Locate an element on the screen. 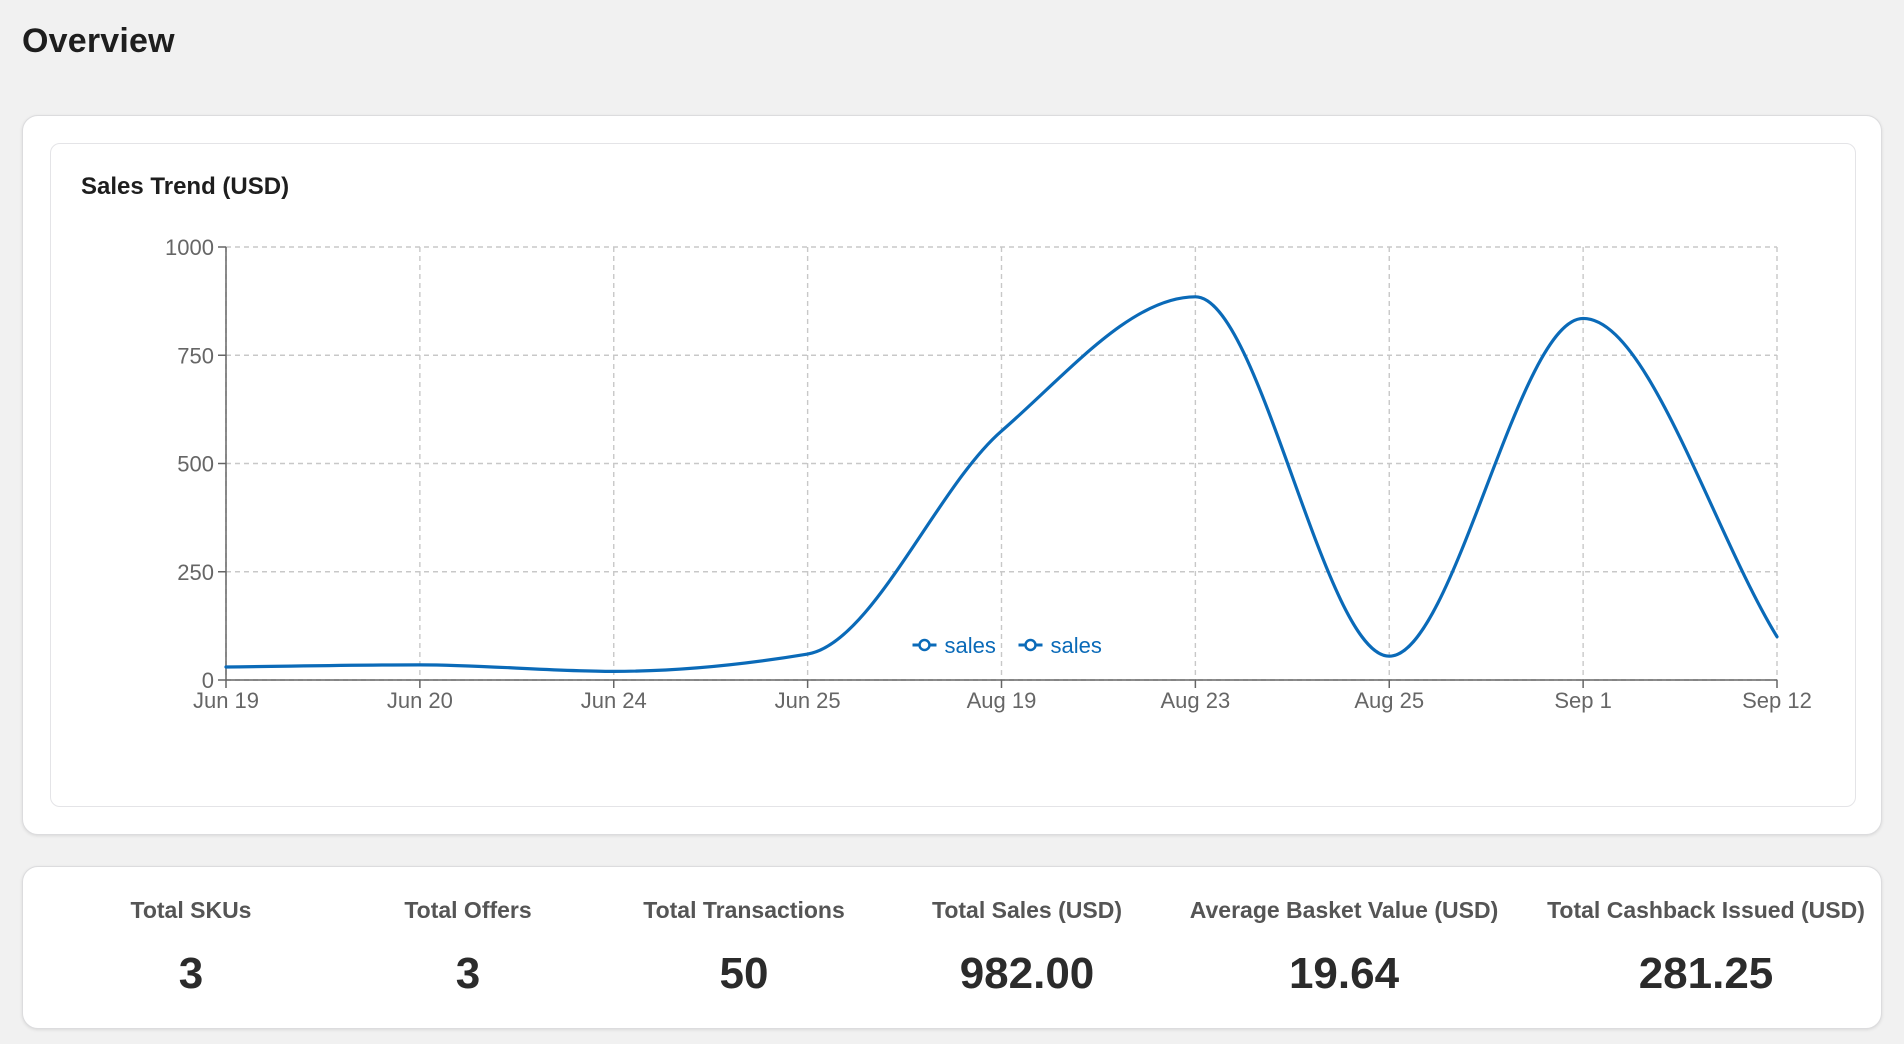 This screenshot has width=1904, height=1044. stat-average-basket-value: Average Basket Value (USD) 19.64 is located at coordinates (1344, 948).